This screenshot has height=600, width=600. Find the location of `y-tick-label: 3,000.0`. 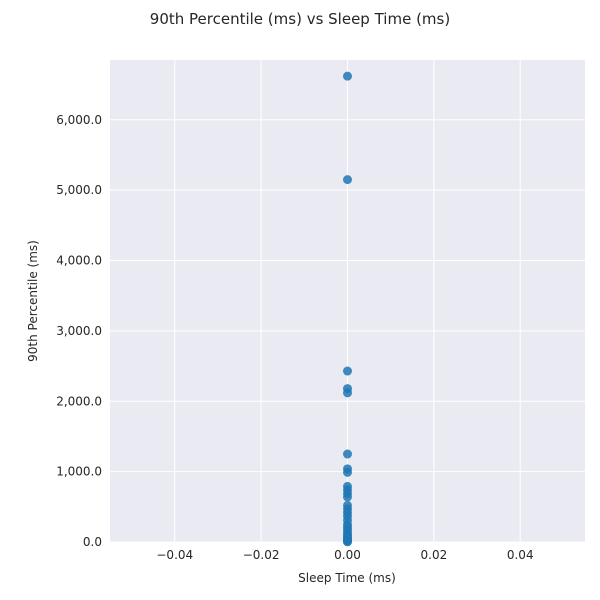

y-tick-label: 3,000.0 is located at coordinates (79, 331).